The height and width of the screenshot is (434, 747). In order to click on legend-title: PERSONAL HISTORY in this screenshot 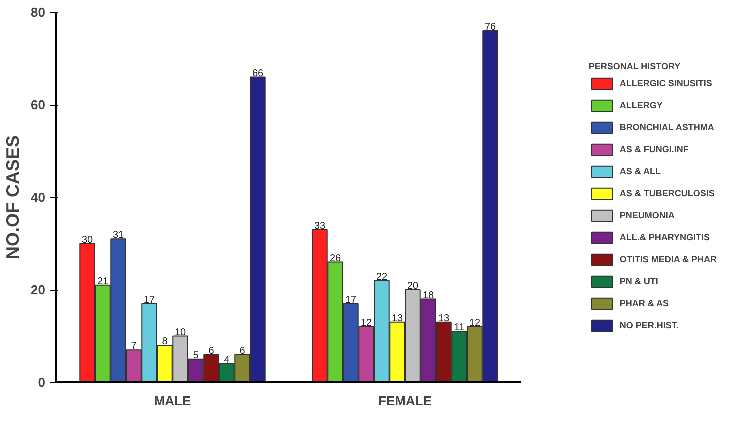, I will do `click(635, 67)`.